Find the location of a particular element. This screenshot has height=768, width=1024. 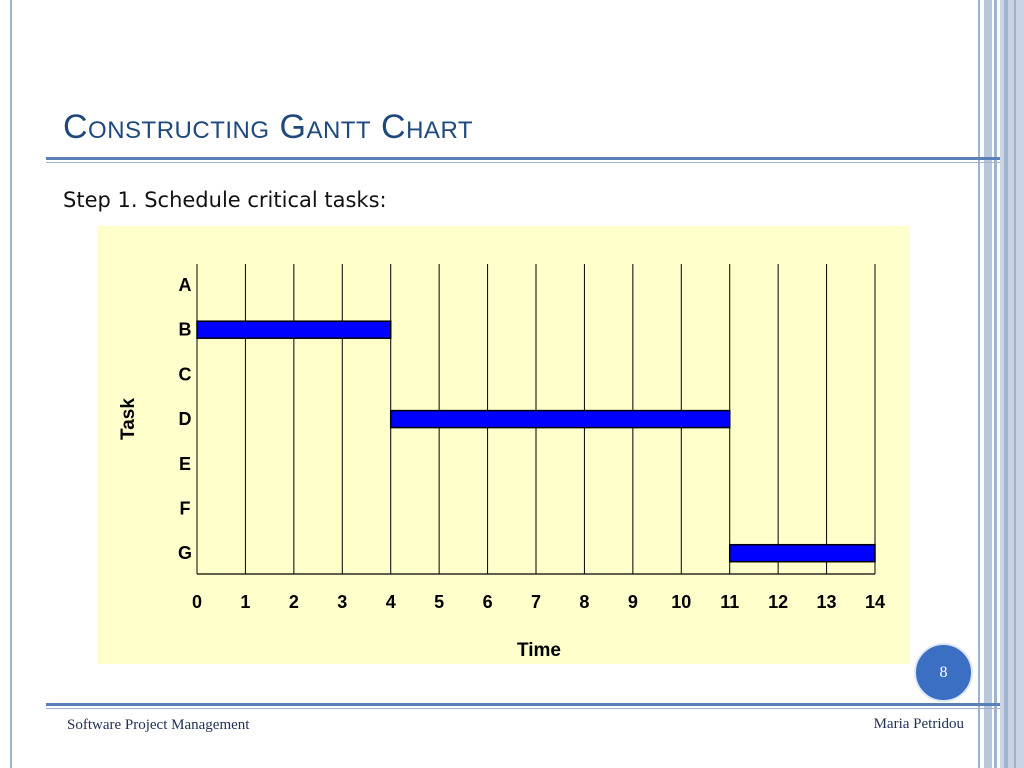

y-category-label: C is located at coordinates (185, 374).